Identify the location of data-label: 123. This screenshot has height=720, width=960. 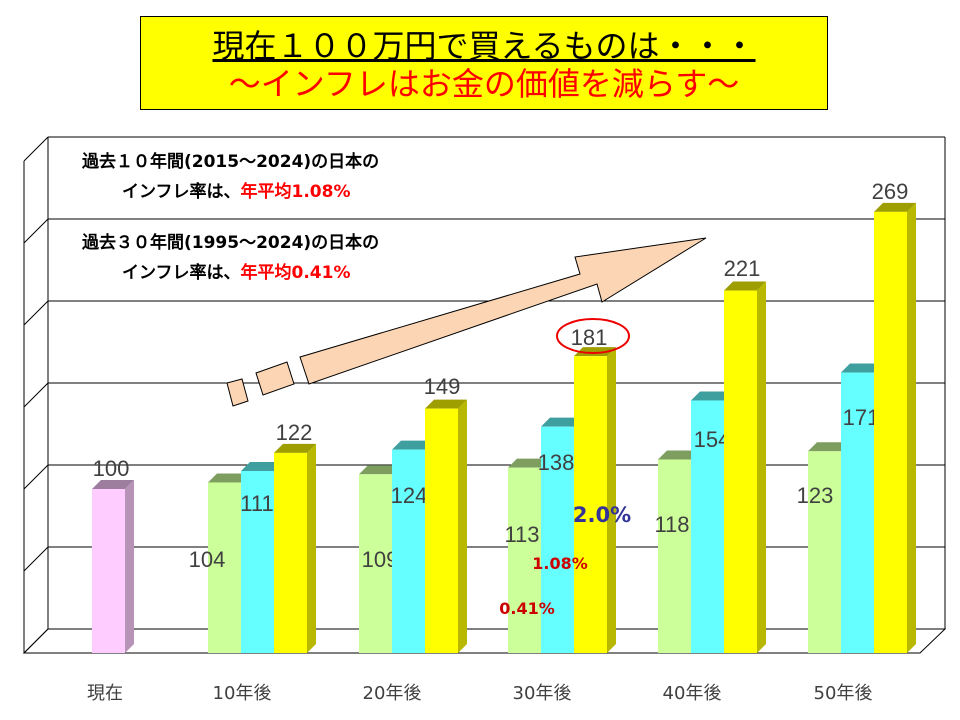
(815, 495).